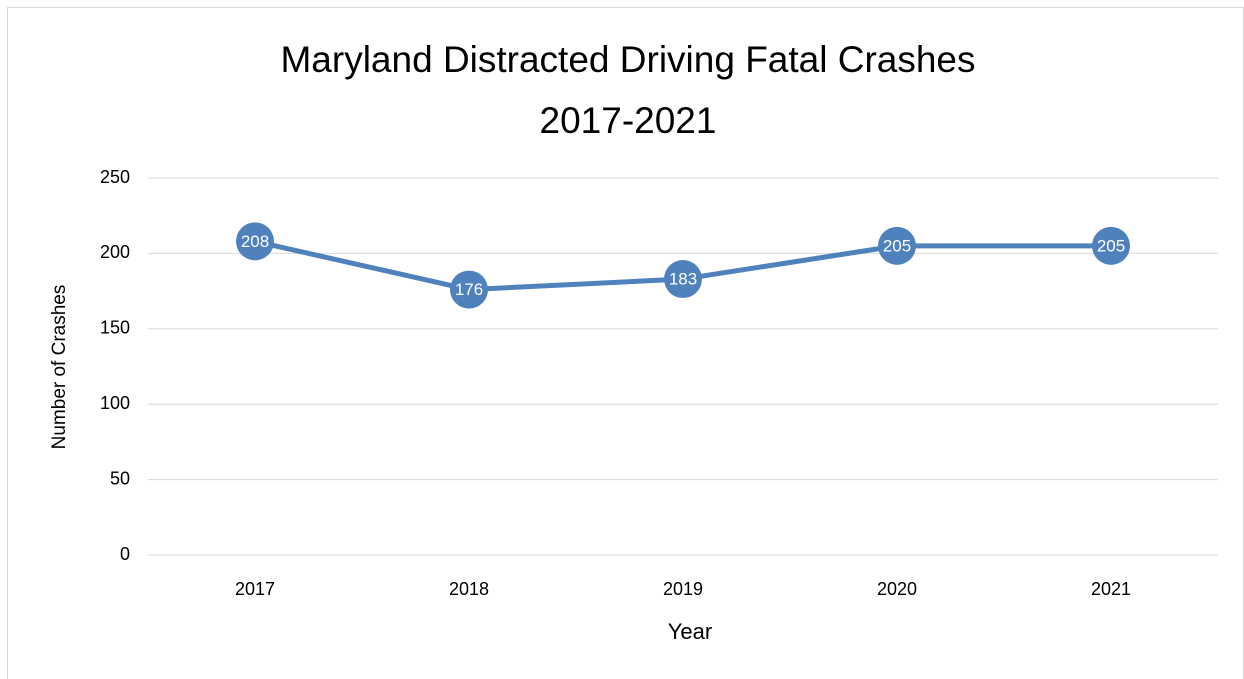 This screenshot has width=1244, height=679. Describe the element at coordinates (690, 631) in the screenshot. I see `x-axis-label: Year` at that location.